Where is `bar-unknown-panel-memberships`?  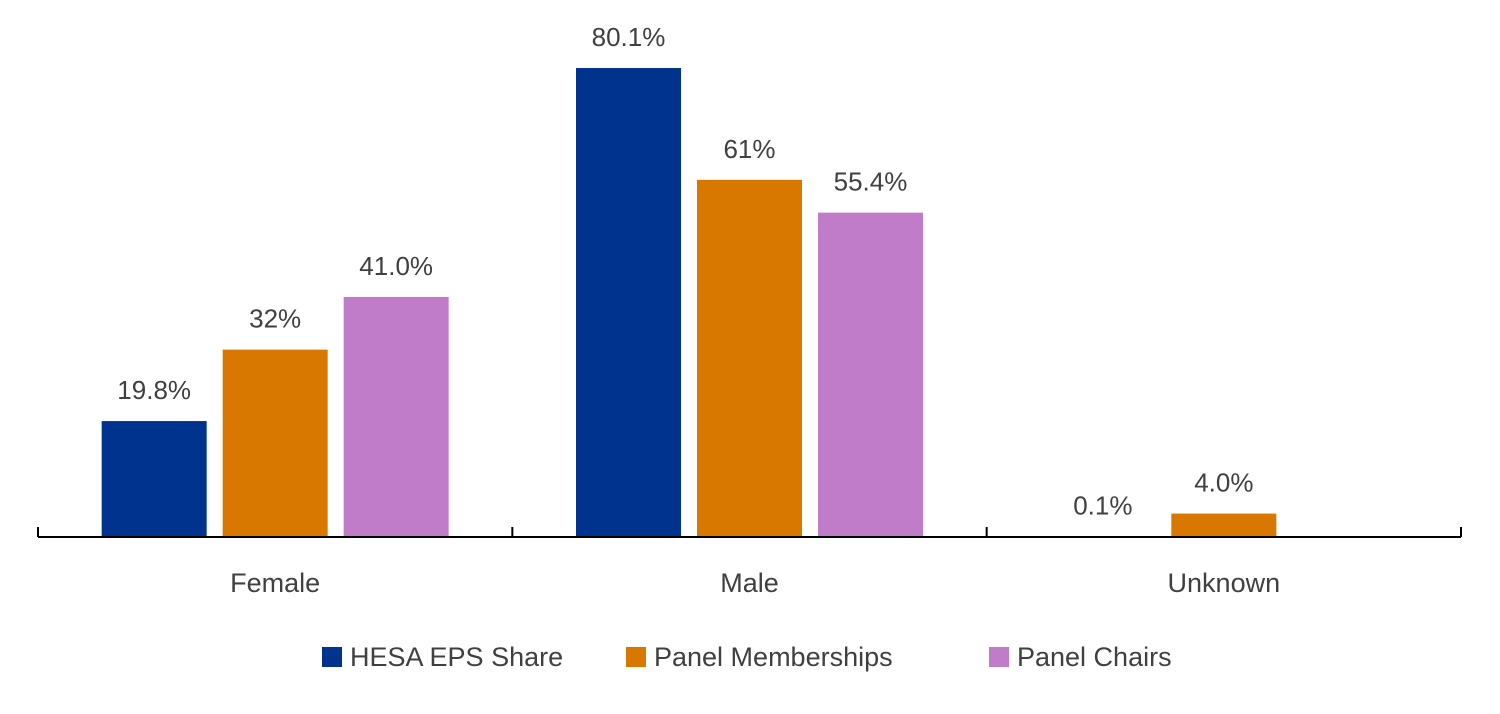
bar-unknown-panel-memberships is located at coordinates (1224, 525).